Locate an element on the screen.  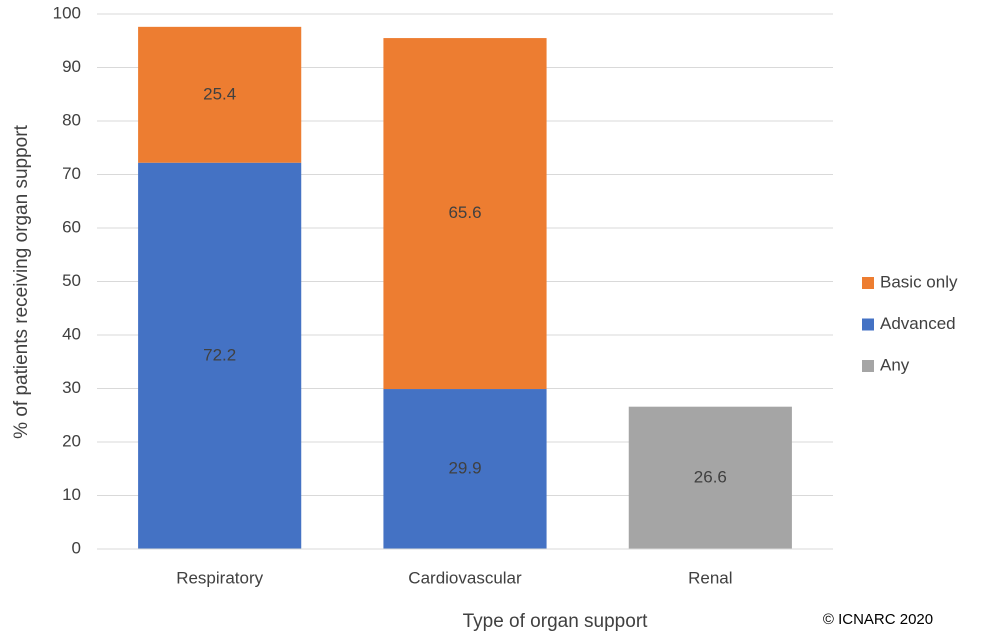
x-tick-label: Cardiovascular is located at coordinates (465, 577).